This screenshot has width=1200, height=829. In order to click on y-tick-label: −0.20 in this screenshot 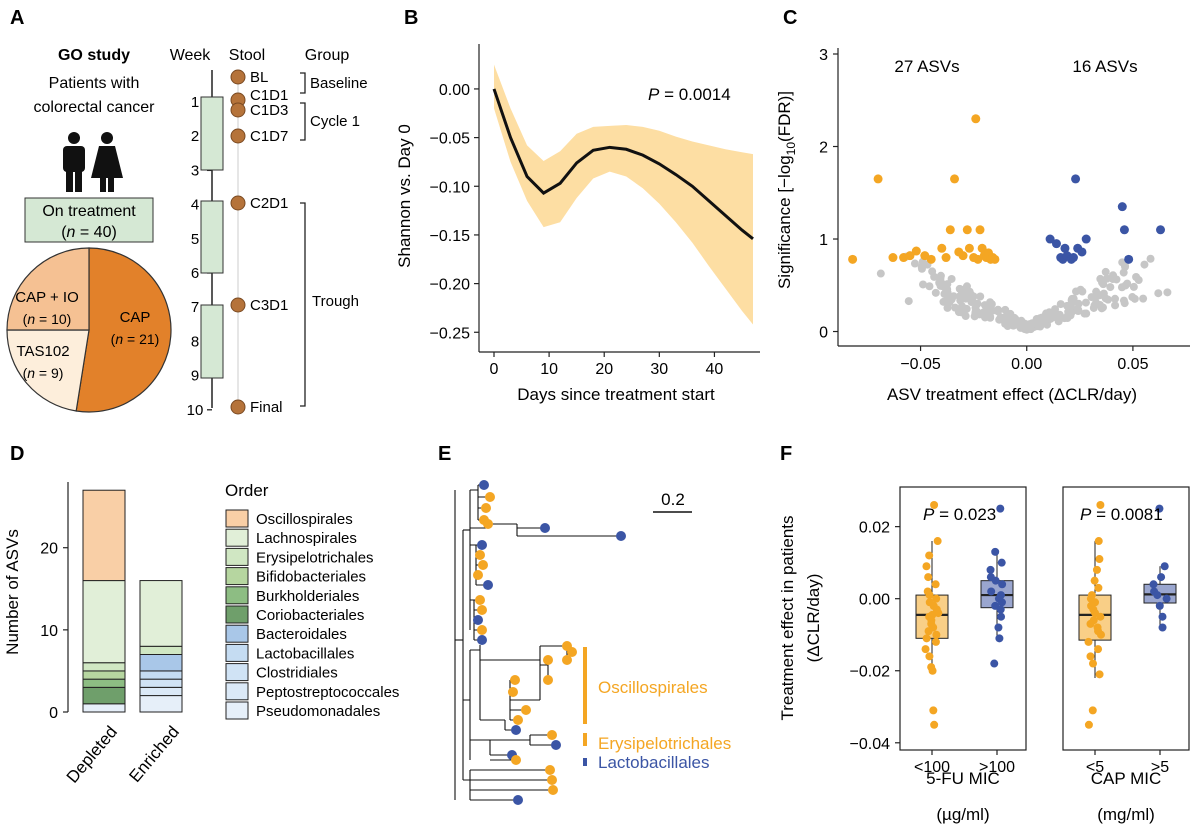, I will do `click(450, 285)`.